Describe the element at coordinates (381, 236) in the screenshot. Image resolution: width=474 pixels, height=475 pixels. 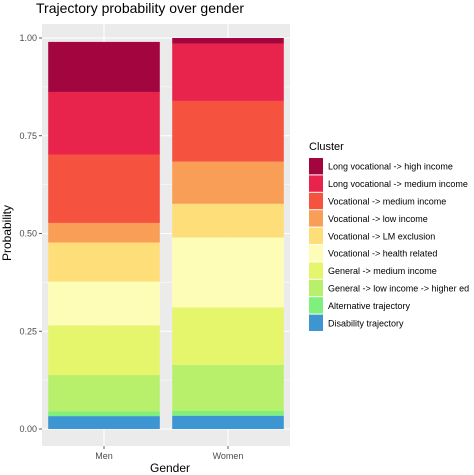
I see `legend-label: Vocational -> LM exclusion` at that location.